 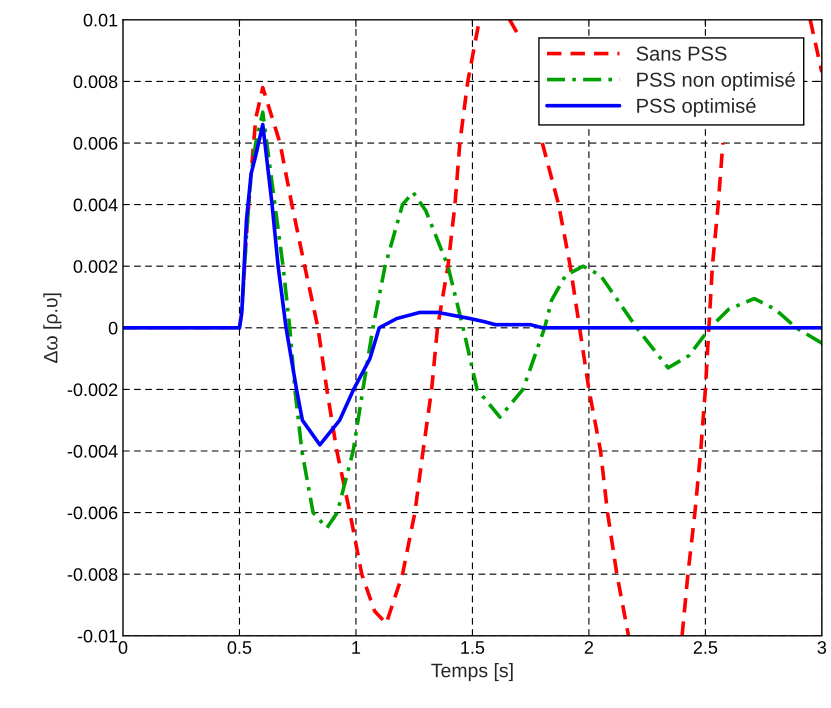 I want to click on y-tick-label: 0.002, so click(x=96, y=266).